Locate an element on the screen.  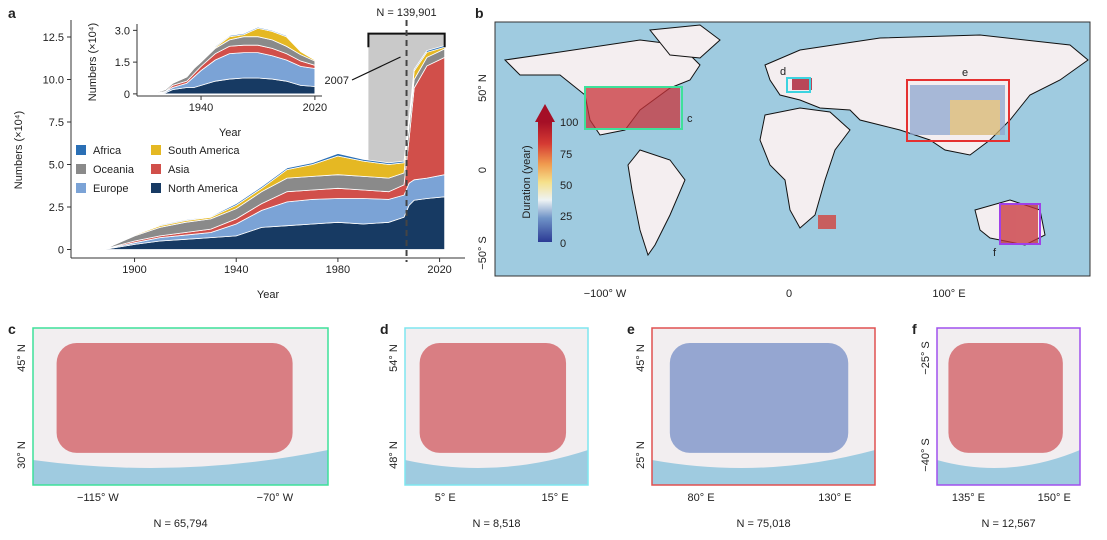
x-axis-title: Year is located at coordinates (268, 295).